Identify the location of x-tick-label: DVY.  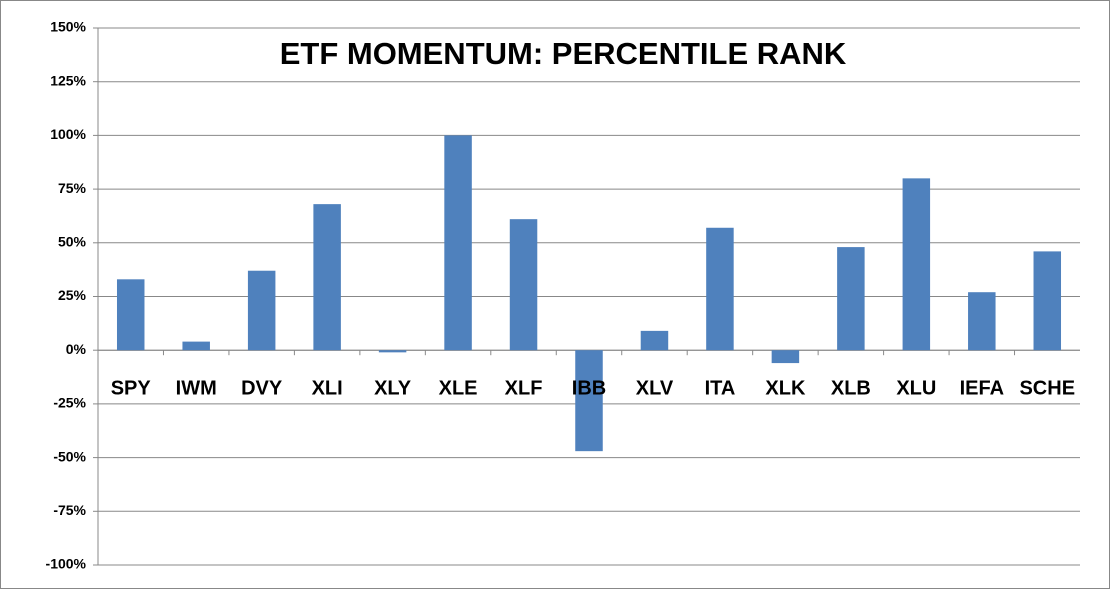
(262, 388).